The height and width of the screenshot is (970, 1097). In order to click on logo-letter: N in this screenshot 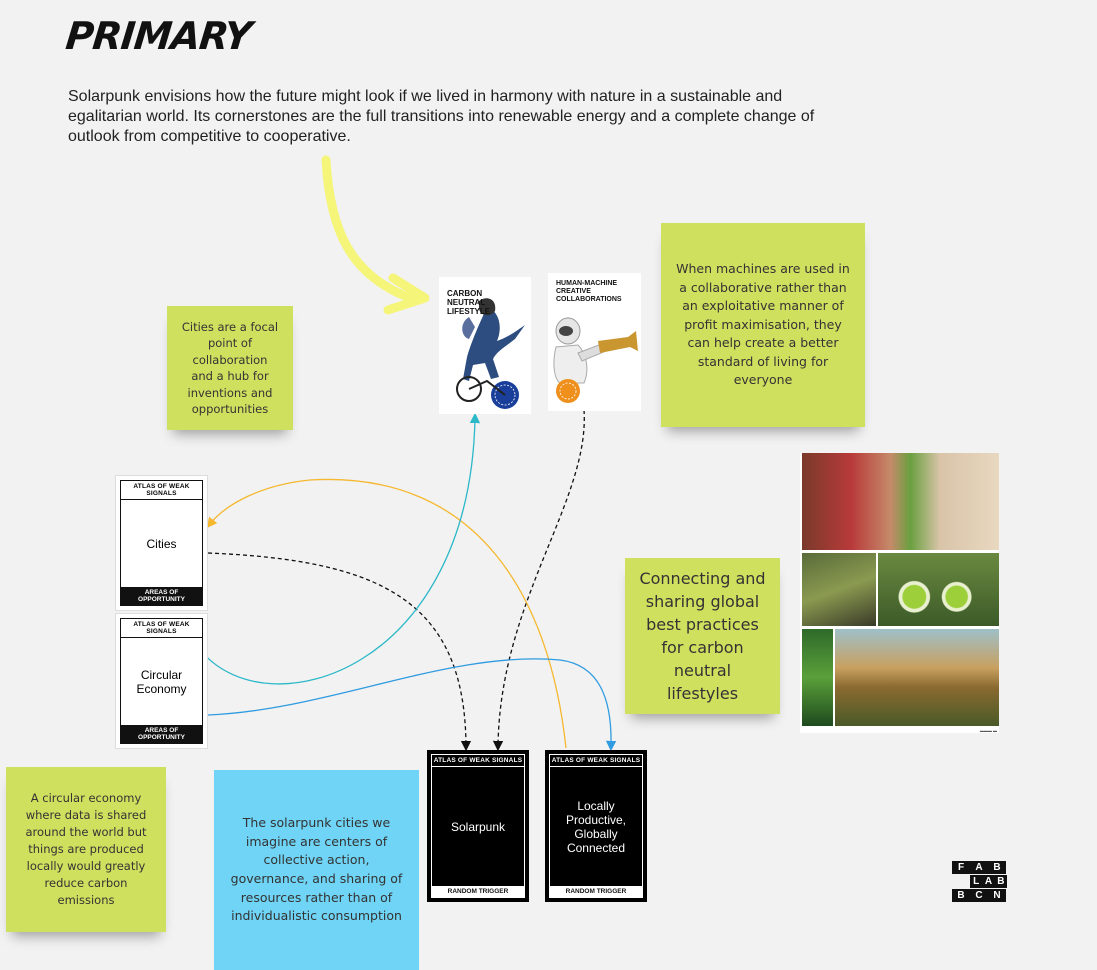, I will do `click(997, 895)`.